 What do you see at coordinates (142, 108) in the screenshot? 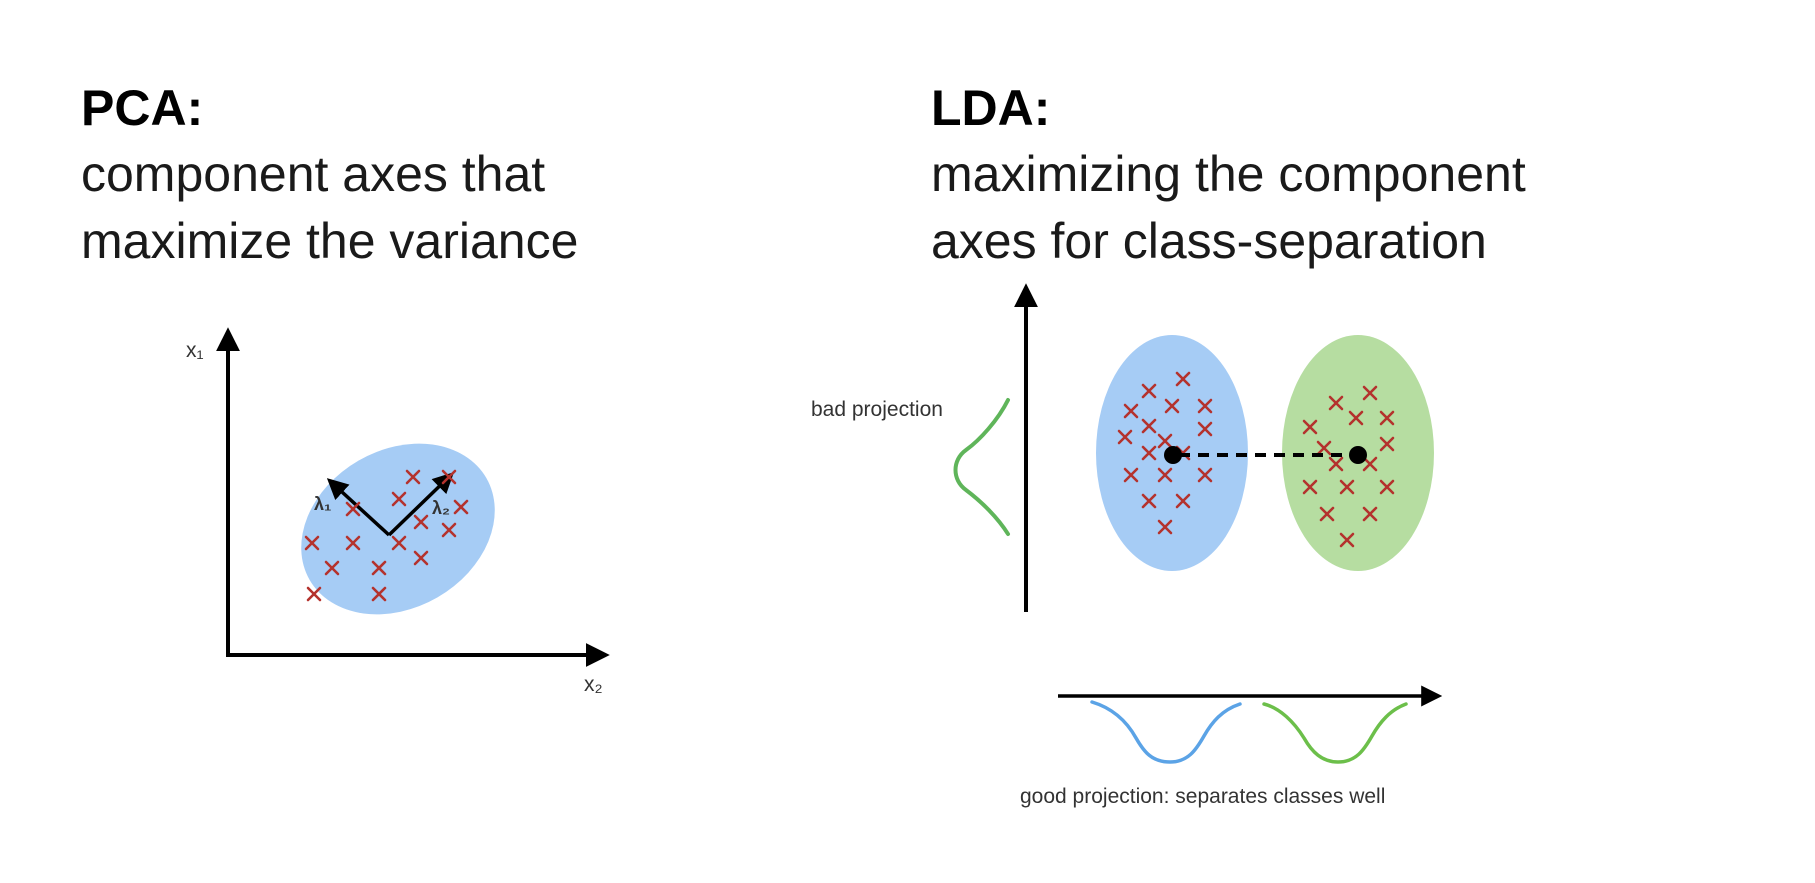
I see `pca-title: PCA:` at bounding box center [142, 108].